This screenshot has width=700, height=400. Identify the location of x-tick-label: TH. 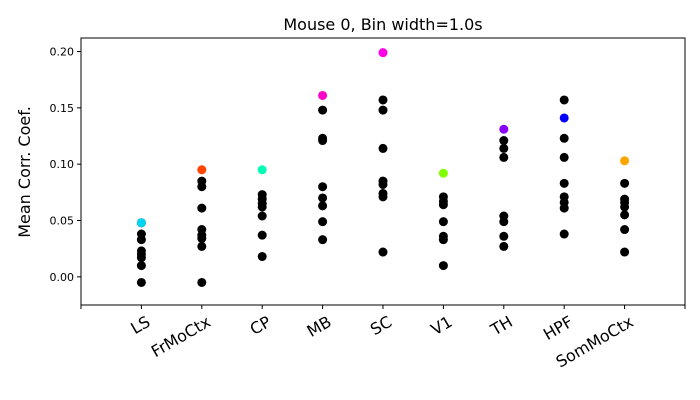
(501, 326).